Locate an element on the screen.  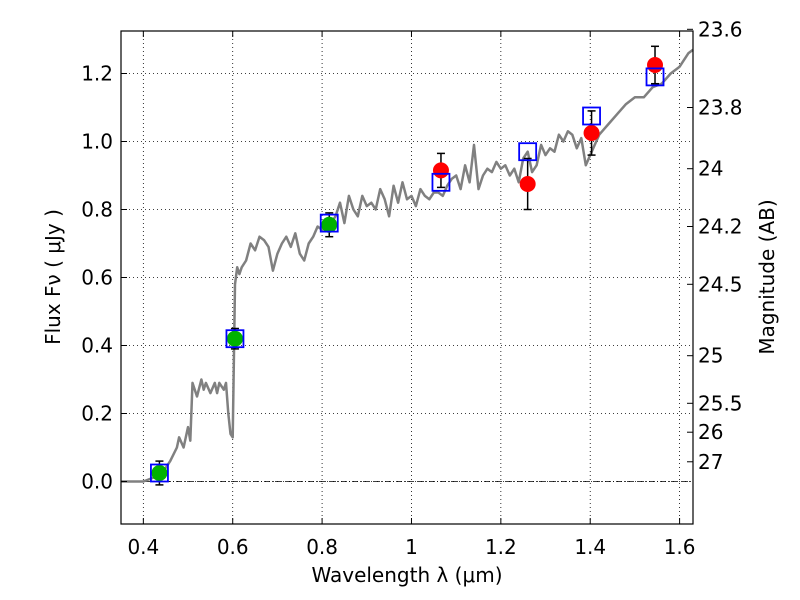
y-axis-label-left: Flux Fν ( μJy ) is located at coordinates (53, 277).